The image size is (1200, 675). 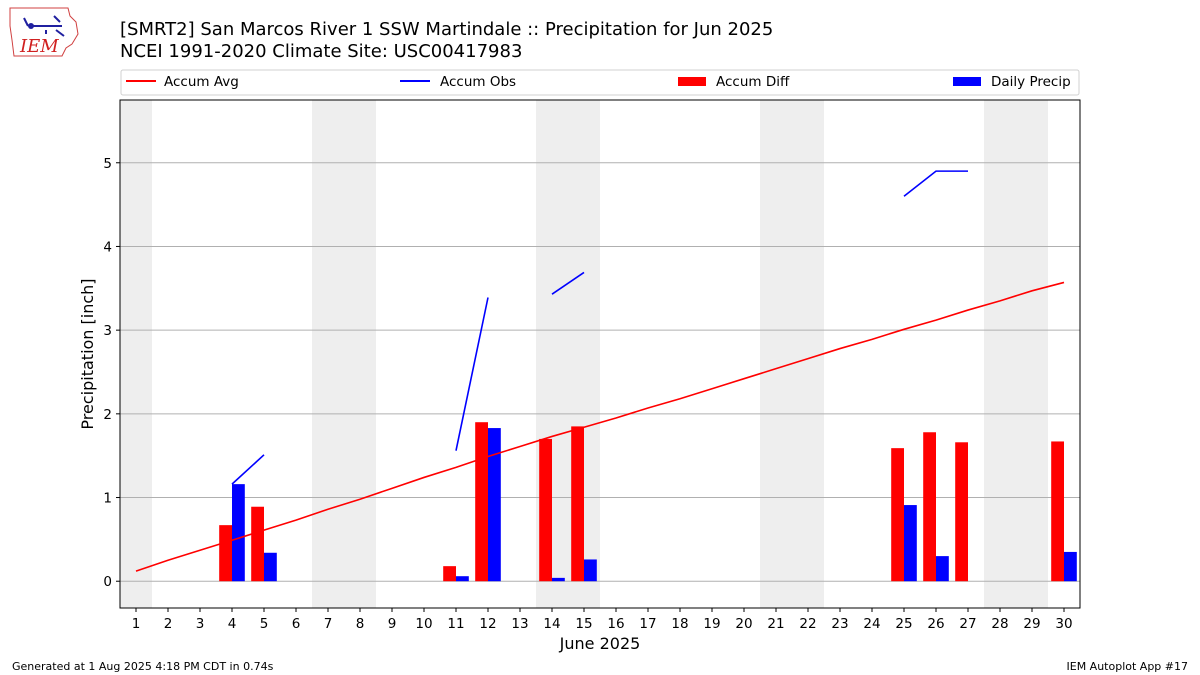 I want to click on x-tick-label: 19, so click(x=711, y=624).